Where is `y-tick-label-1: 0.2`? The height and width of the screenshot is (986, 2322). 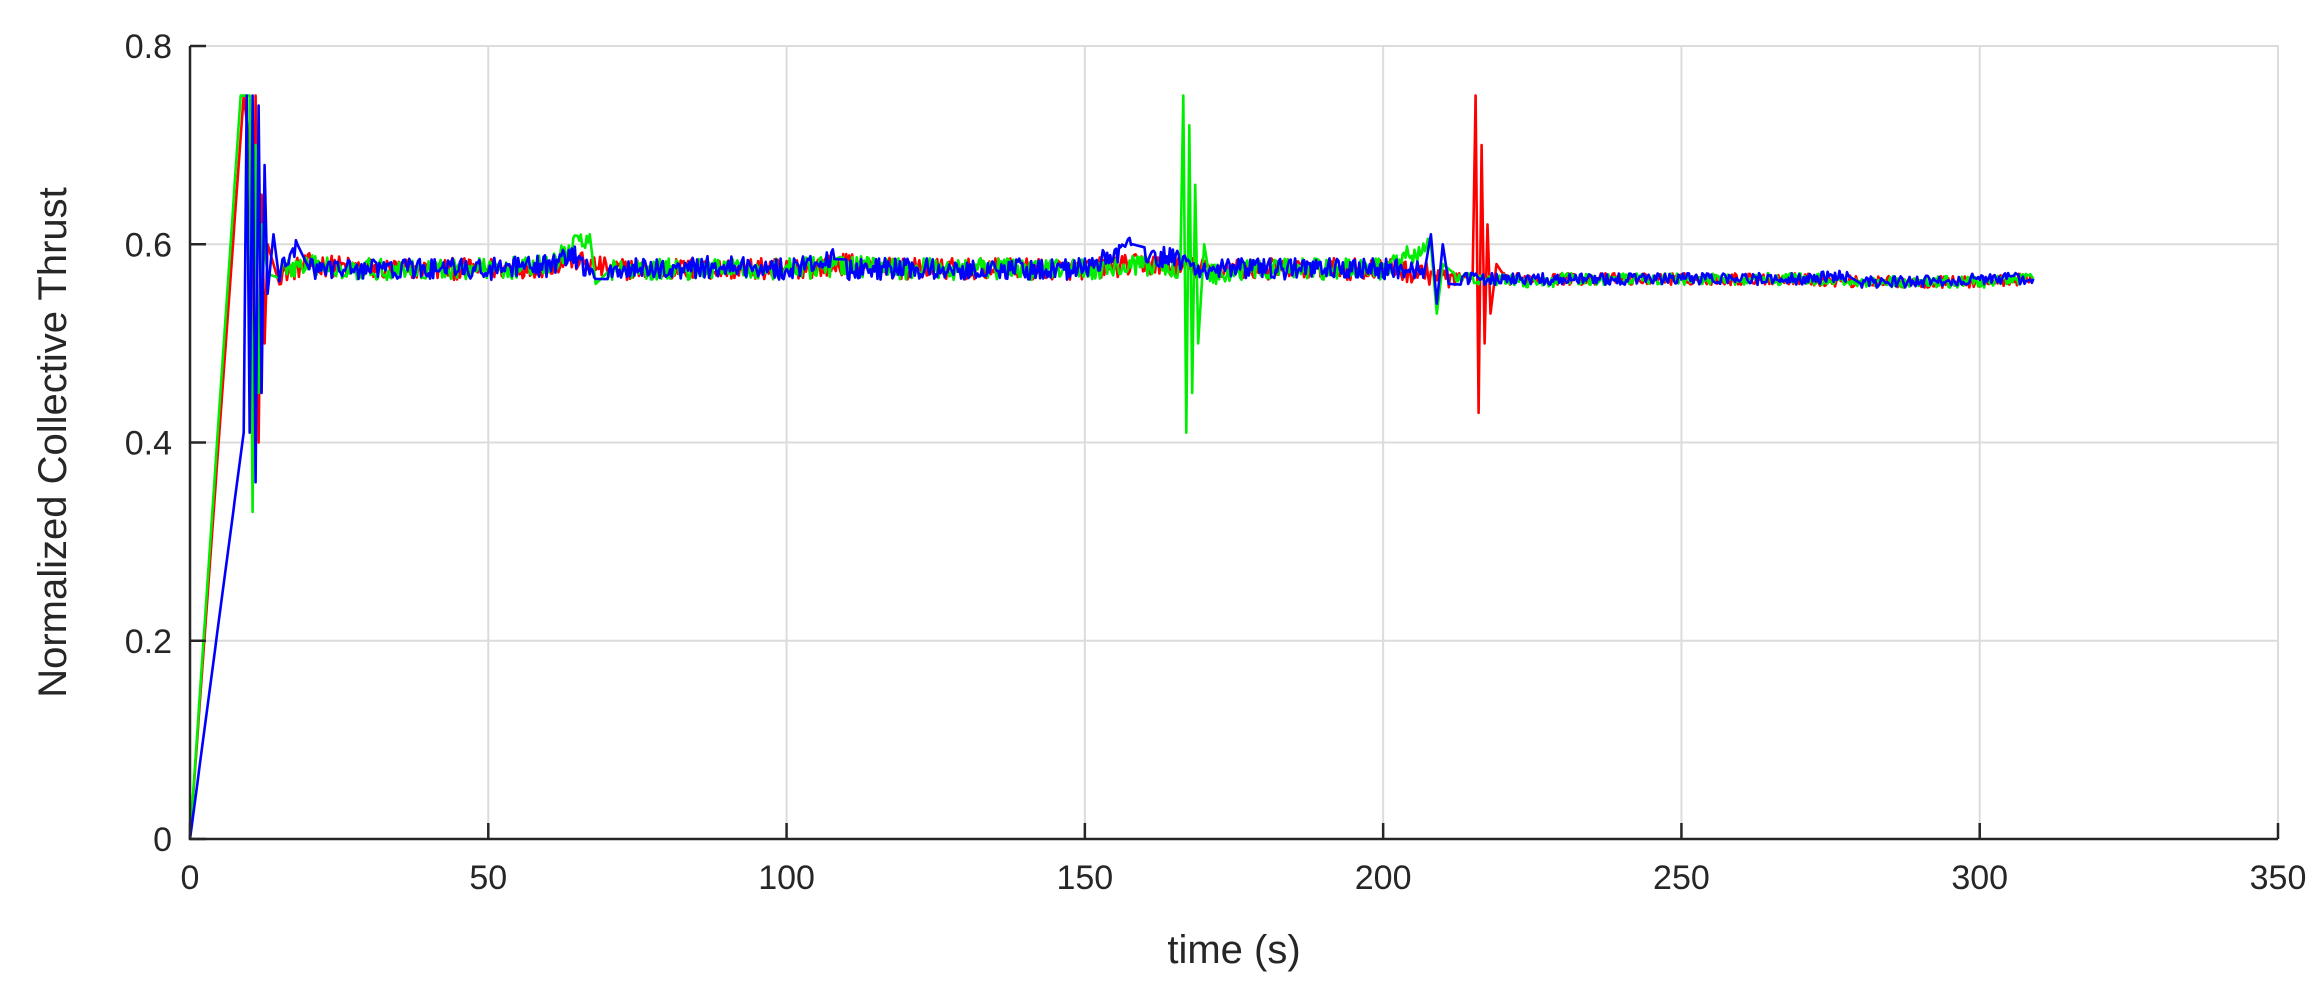 y-tick-label-1: 0.2 is located at coordinates (148, 642).